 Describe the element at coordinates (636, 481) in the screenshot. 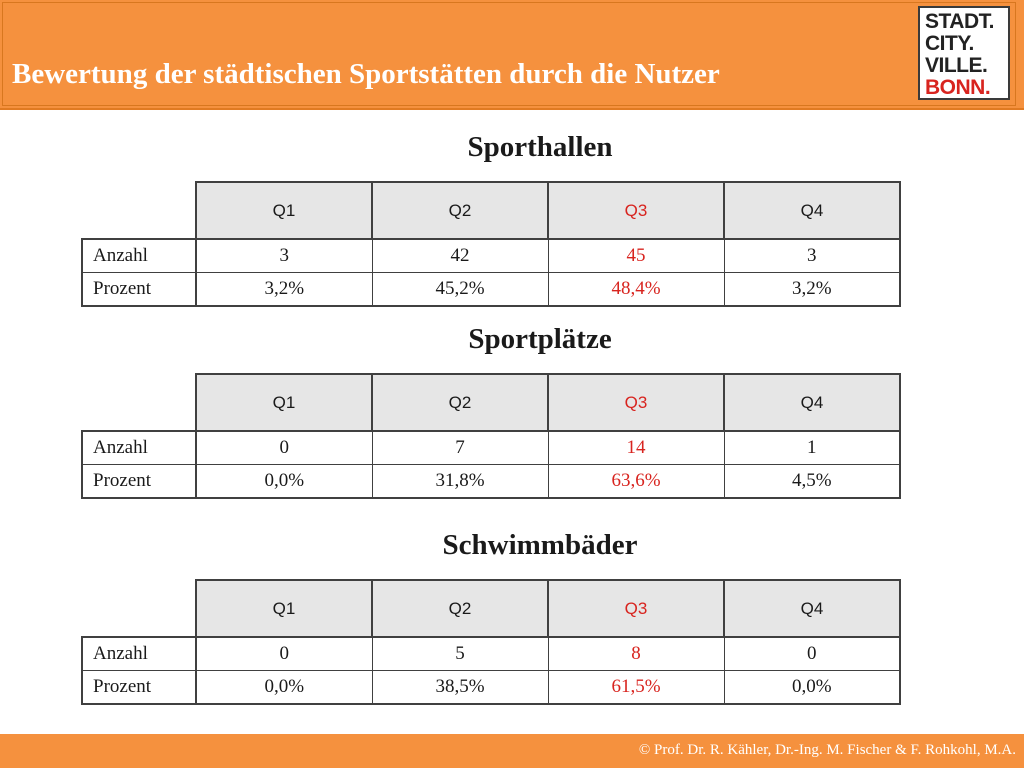

I see `table-cell: 63,6%` at that location.